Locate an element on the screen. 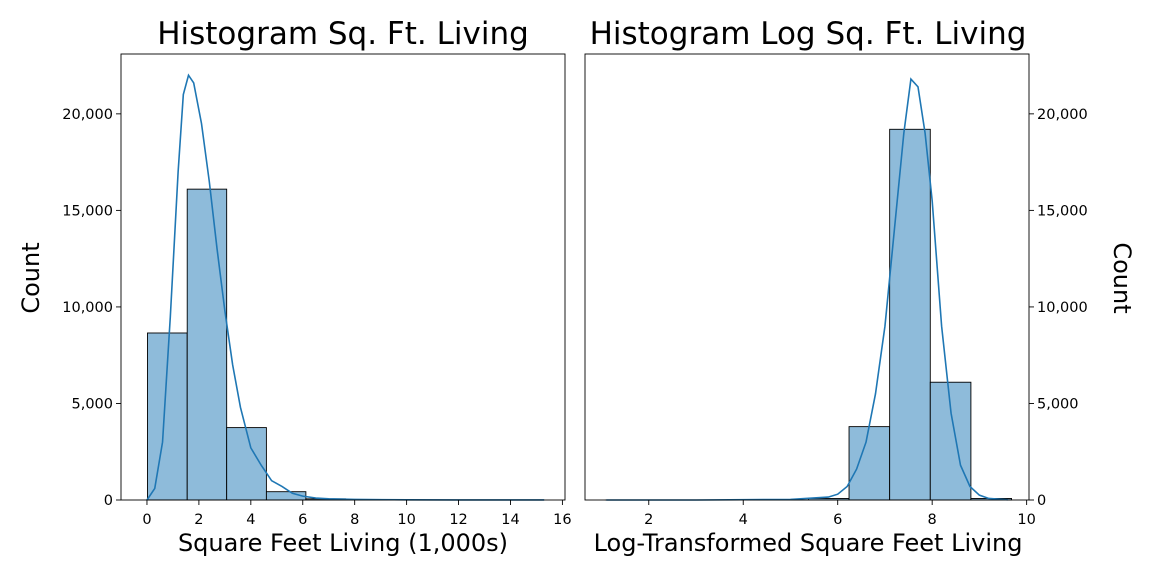  x-axis-label: Log-Transformed Square Feet Living is located at coordinates (808, 543).